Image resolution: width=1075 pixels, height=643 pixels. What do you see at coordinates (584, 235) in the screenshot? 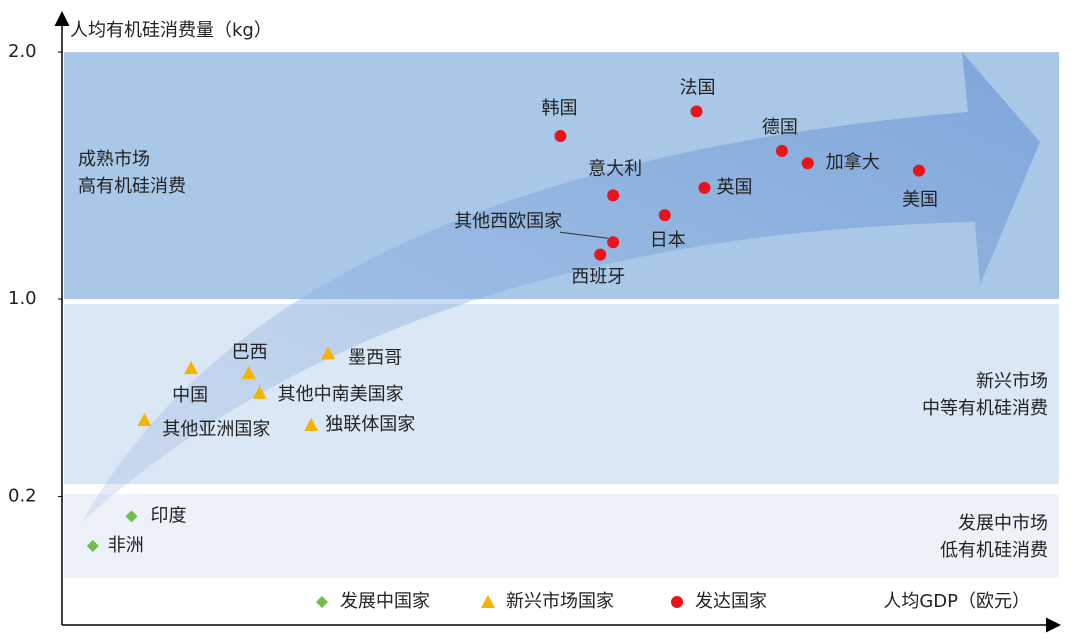
I see `leader-line` at bounding box center [584, 235].